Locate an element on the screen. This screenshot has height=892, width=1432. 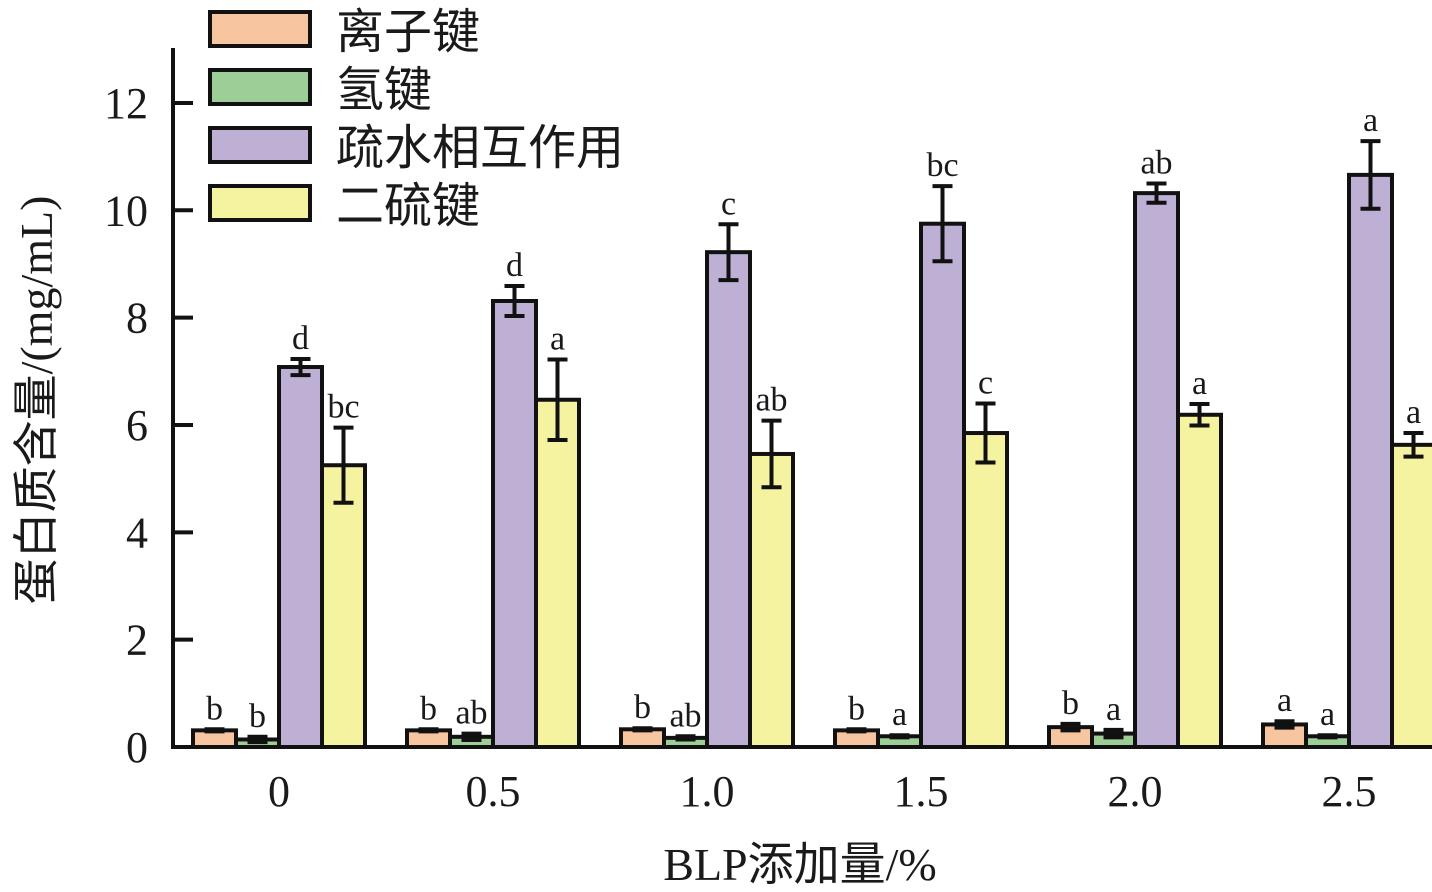
legend-item: 离子键 is located at coordinates (344, 32).